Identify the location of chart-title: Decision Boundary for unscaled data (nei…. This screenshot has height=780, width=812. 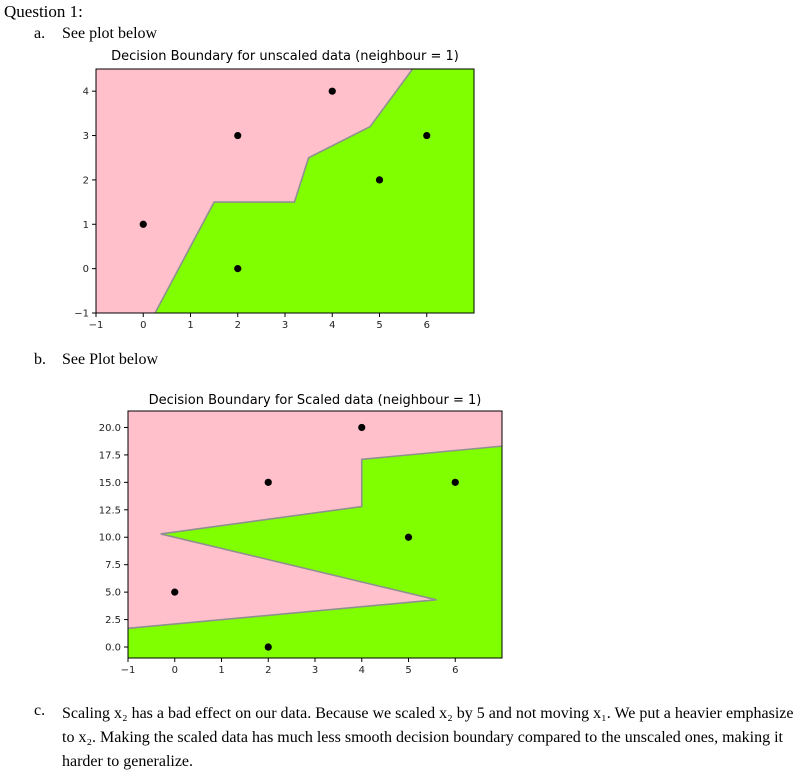
(285, 56).